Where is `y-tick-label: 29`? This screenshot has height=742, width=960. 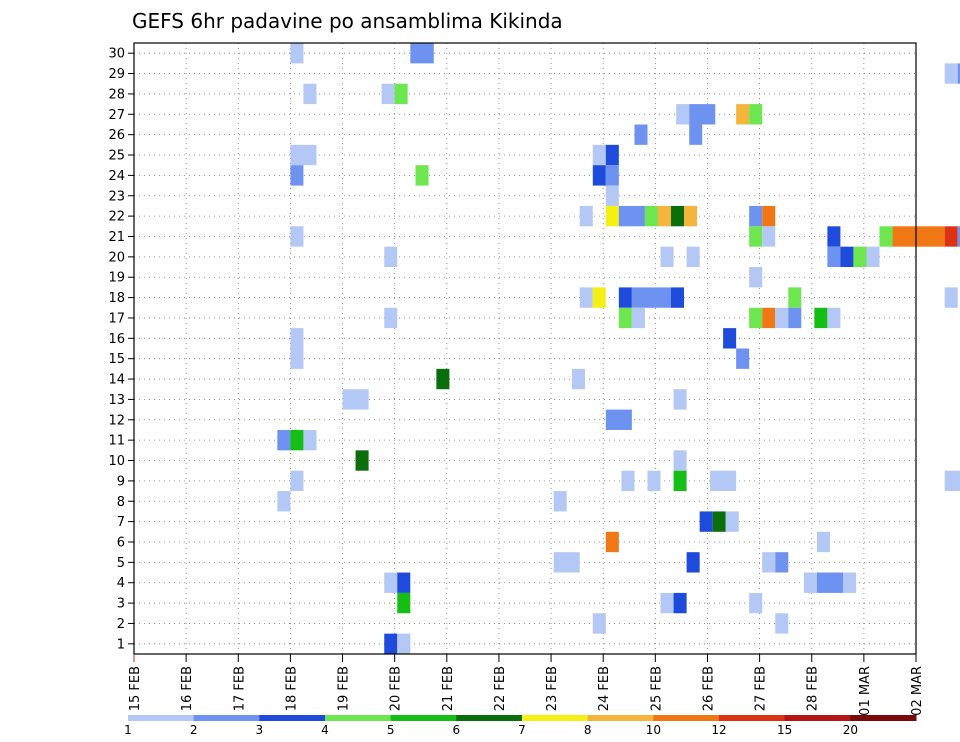
y-tick-label: 29 is located at coordinates (116, 74).